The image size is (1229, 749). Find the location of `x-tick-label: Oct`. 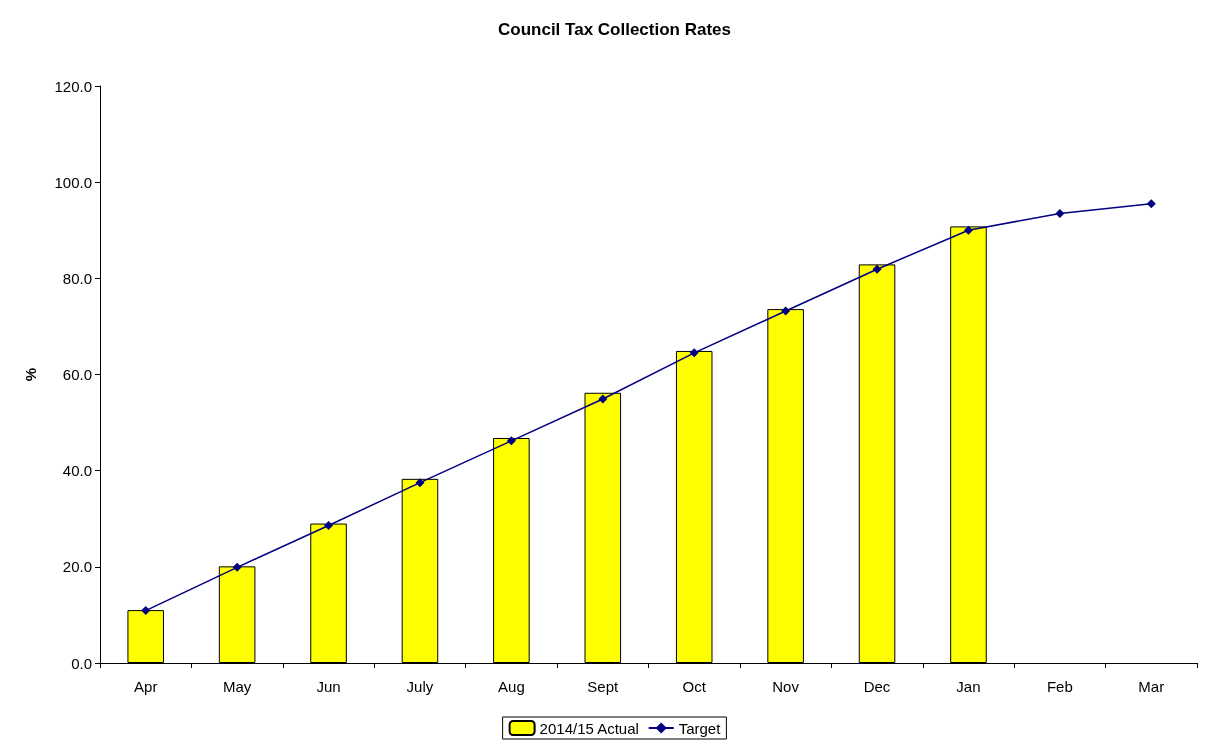

x-tick-label: Oct is located at coordinates (694, 686).